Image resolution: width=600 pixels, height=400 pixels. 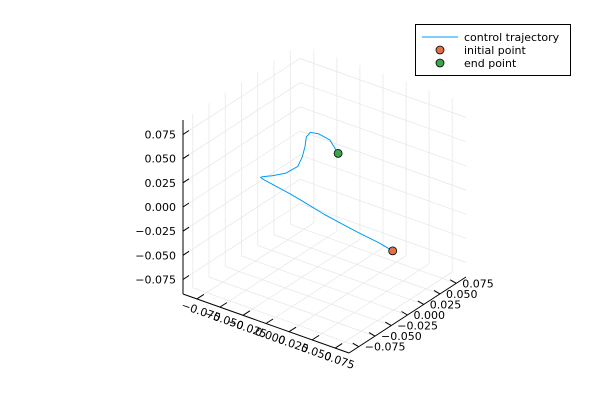 What do you see at coordinates (446, 304) in the screenshot?
I see `y-tick-label: 0.025` at bounding box center [446, 304].